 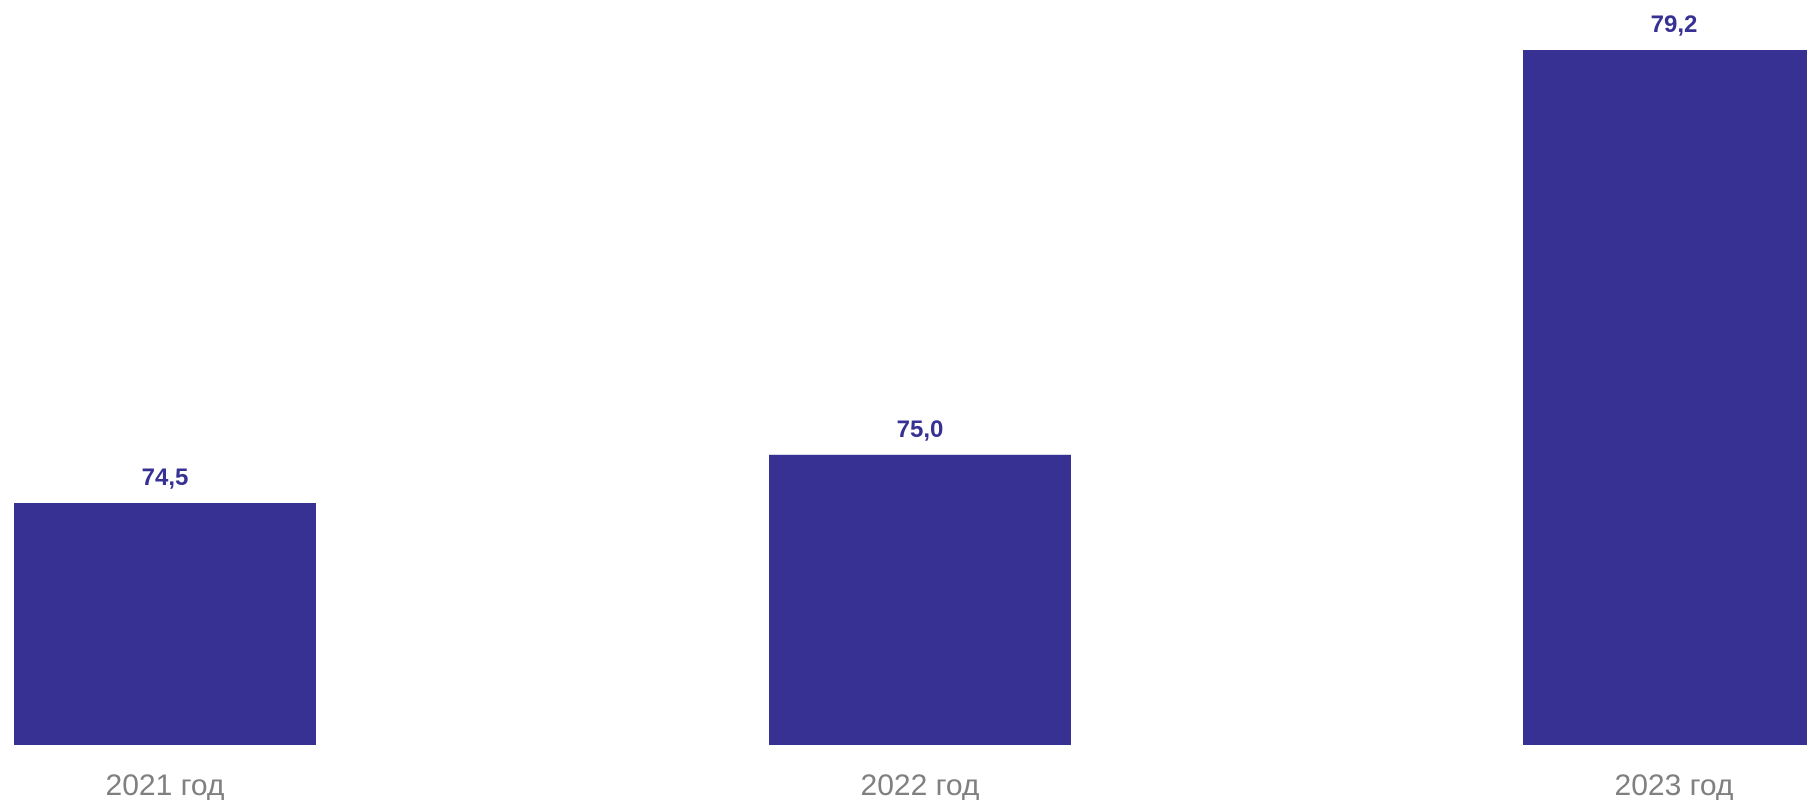 What do you see at coordinates (165, 477) in the screenshot?
I see `value-label-1: 74,5` at bounding box center [165, 477].